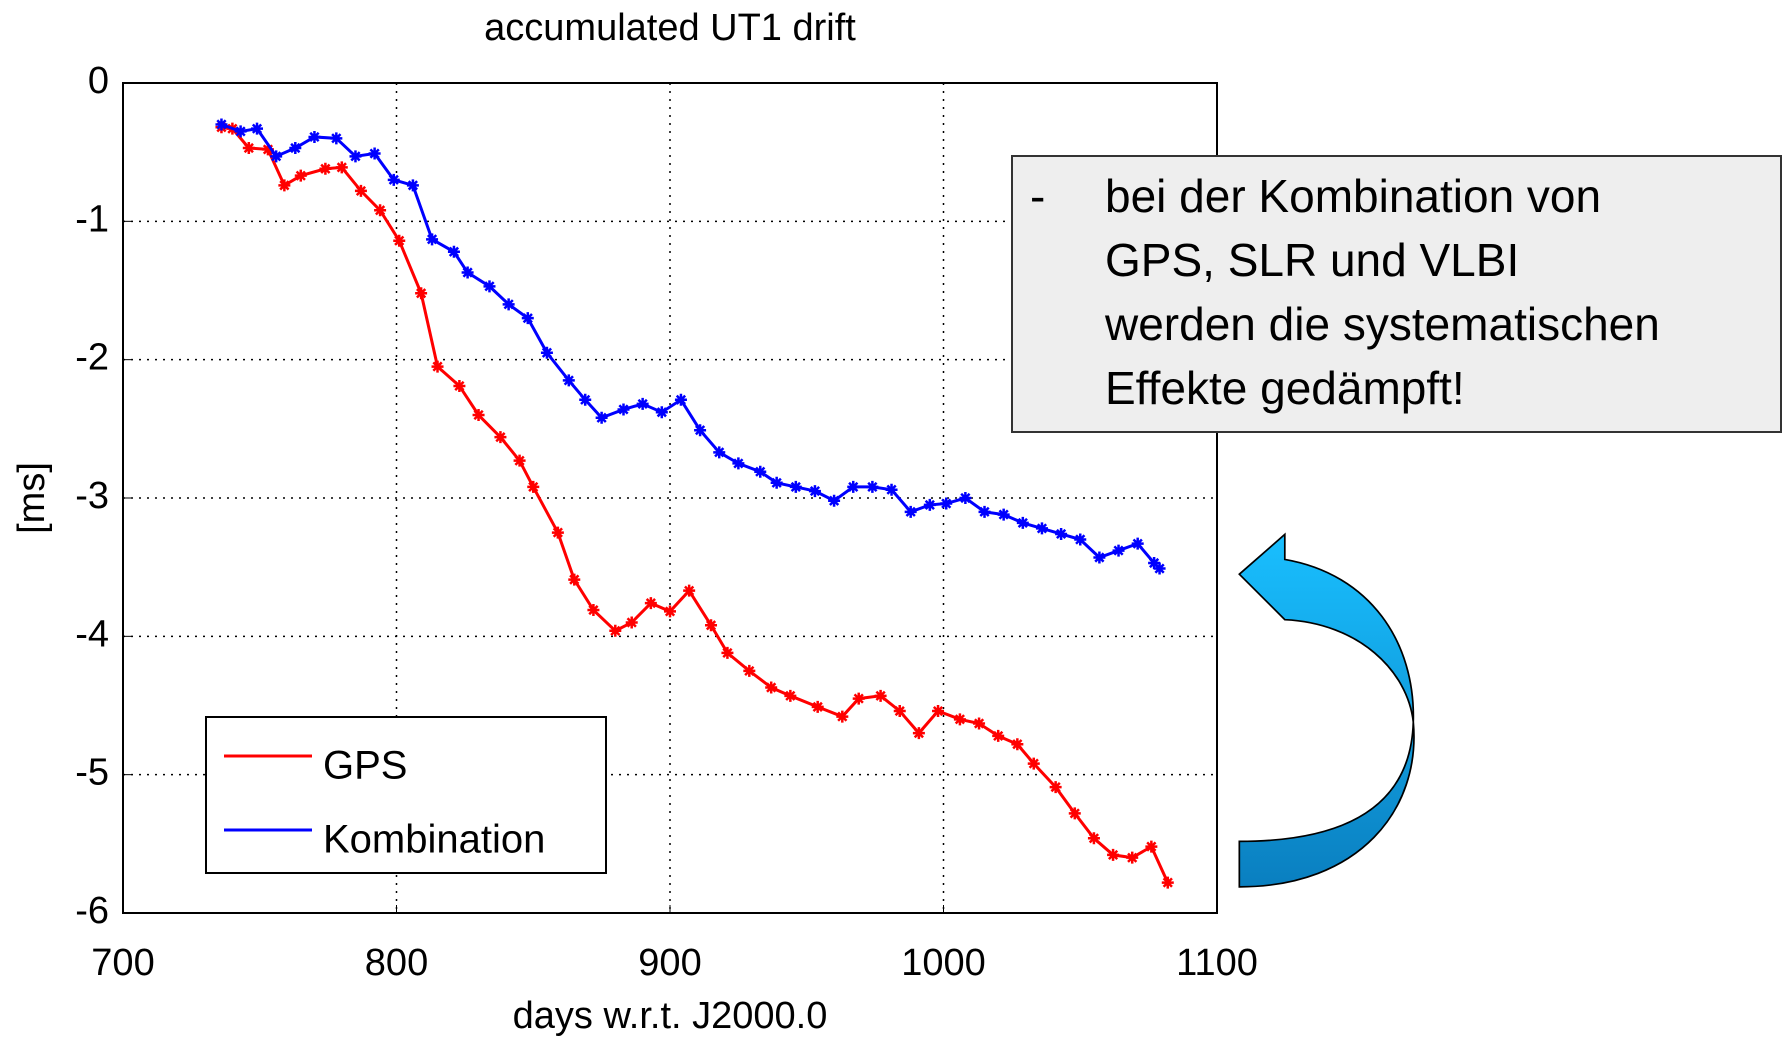 Image resolution: width=1783 pixels, height=1045 pixels. What do you see at coordinates (434, 840) in the screenshot?
I see `legend-label: Kombination` at bounding box center [434, 840].